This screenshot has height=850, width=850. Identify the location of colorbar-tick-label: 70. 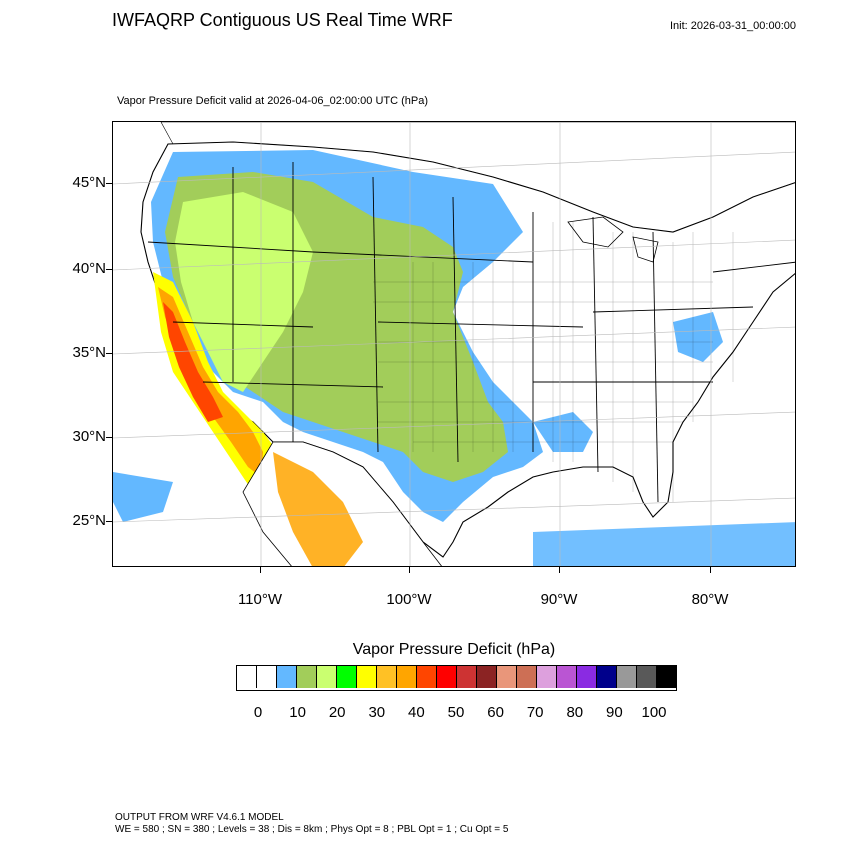
(535, 712).